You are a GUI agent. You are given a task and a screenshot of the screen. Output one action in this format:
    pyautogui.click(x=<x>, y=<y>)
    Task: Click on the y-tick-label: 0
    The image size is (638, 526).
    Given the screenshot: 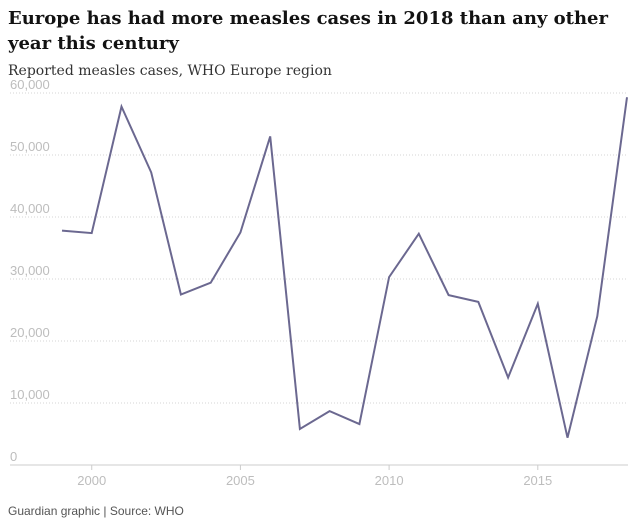 What is the action you would take?
    pyautogui.click(x=13, y=456)
    